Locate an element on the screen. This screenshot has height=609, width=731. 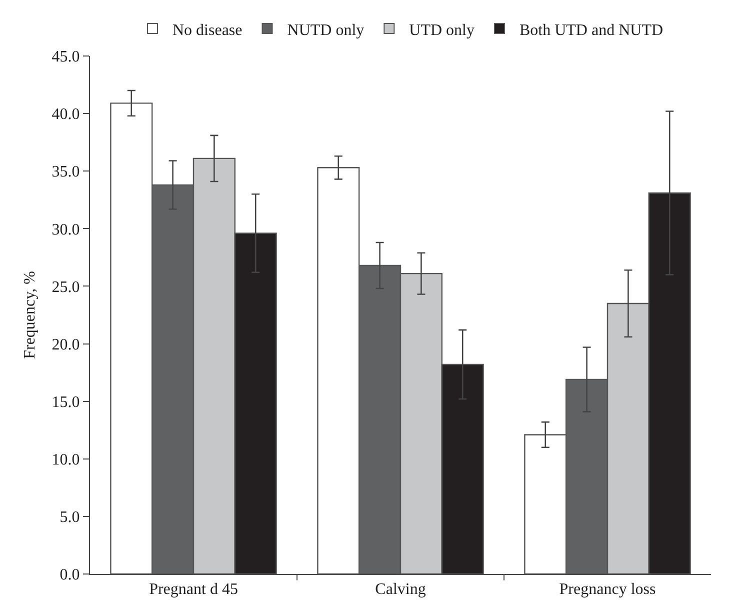
legend-label: NUTD only is located at coordinates (325, 30).